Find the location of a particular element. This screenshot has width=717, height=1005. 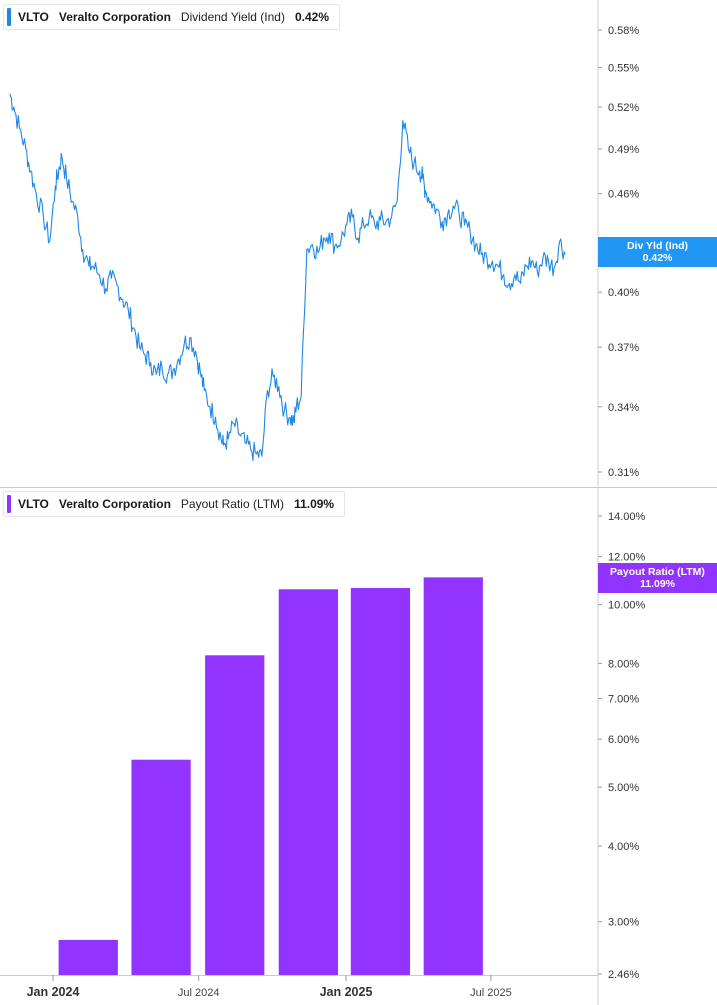

y-tick-label: 10.00% is located at coordinates (627, 606).